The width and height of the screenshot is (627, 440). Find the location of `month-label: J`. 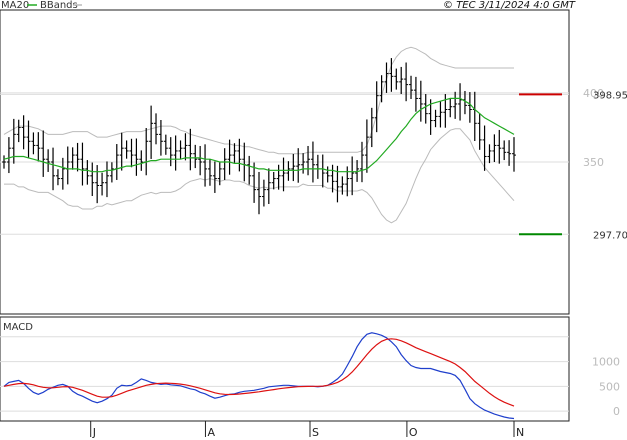

month-label: J is located at coordinates (94, 432).